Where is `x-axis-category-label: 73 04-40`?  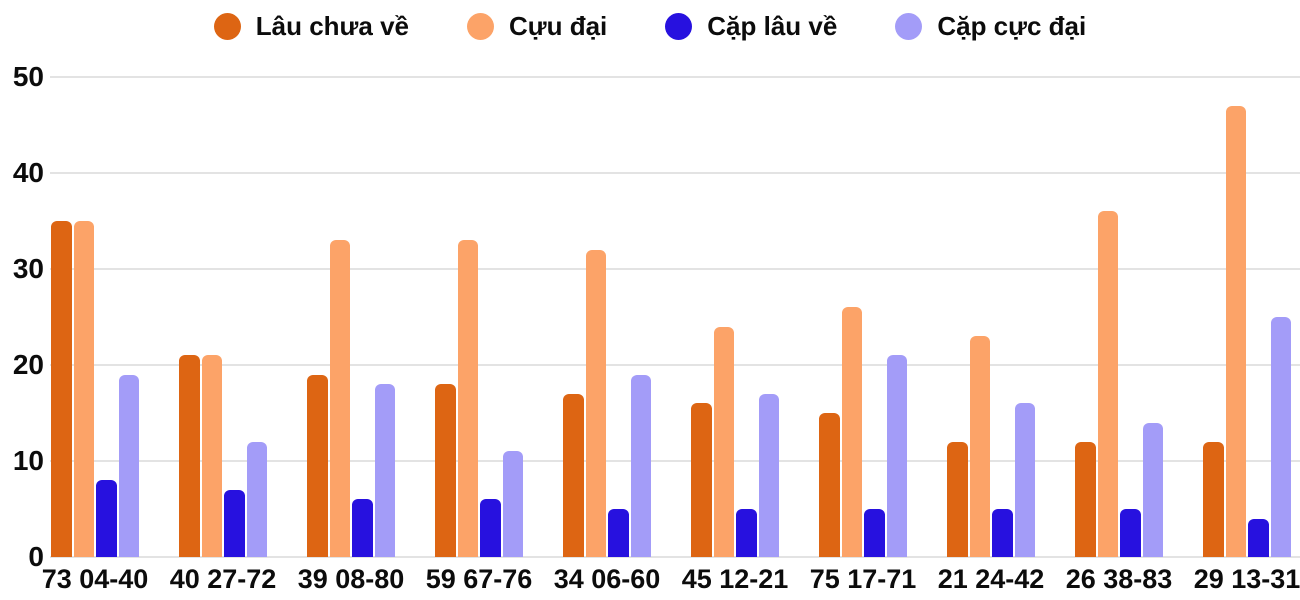
x-axis-category-label: 73 04-40 is located at coordinates (95, 579).